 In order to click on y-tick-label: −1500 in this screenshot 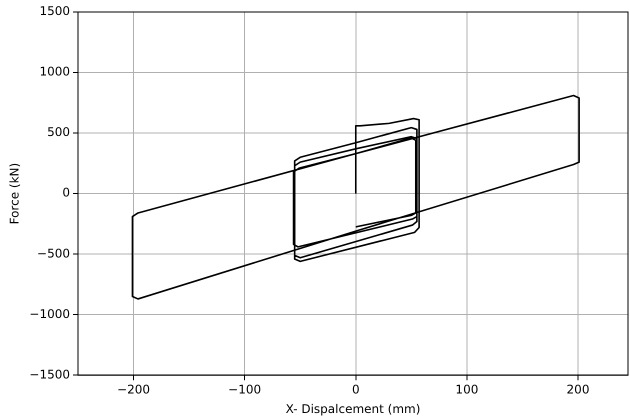, I will do `click(49, 374)`.